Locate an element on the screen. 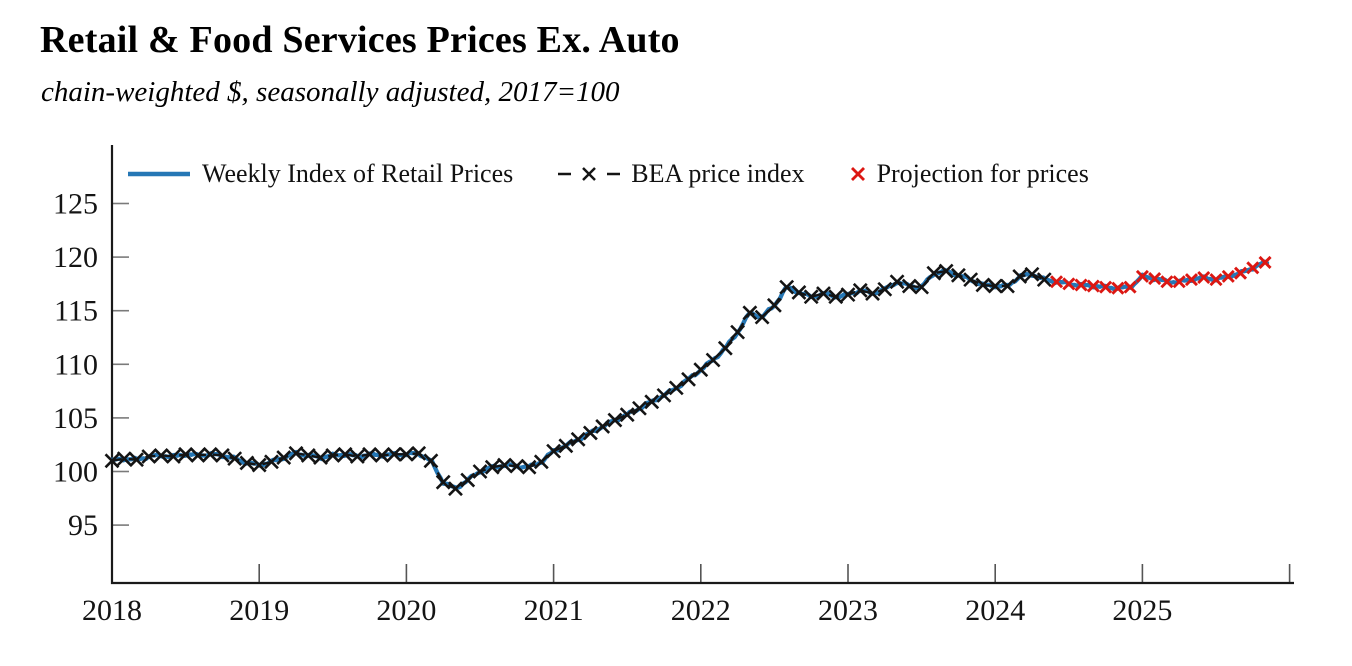 This screenshot has height=666, width=1352. x-tick-label: 2024 is located at coordinates (995, 610).